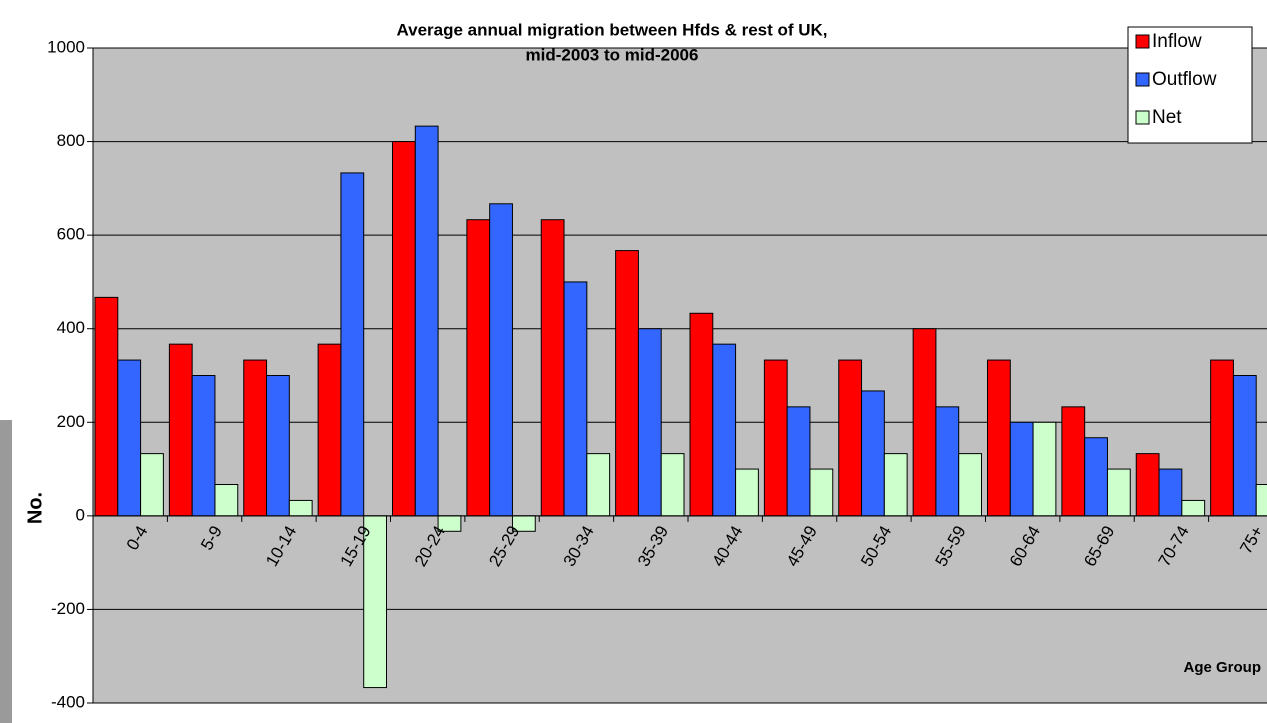 This screenshot has height=723, width=1267. What do you see at coordinates (68, 608) in the screenshot?
I see `y-tick-label: -200` at bounding box center [68, 608].